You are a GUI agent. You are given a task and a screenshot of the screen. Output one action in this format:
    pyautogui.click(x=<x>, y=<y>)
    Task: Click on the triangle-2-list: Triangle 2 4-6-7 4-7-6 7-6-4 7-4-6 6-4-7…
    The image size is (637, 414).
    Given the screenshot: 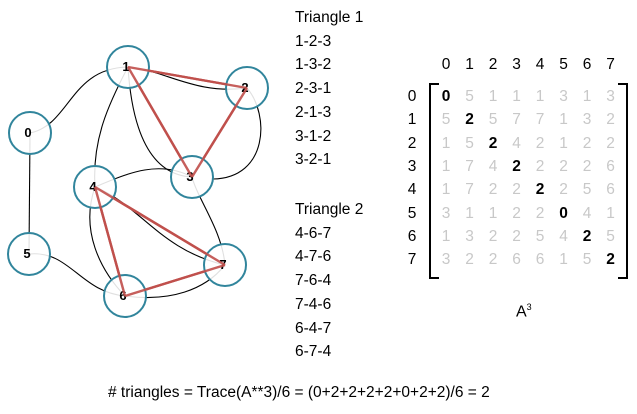 What is the action you would take?
    pyautogui.click(x=329, y=281)
    